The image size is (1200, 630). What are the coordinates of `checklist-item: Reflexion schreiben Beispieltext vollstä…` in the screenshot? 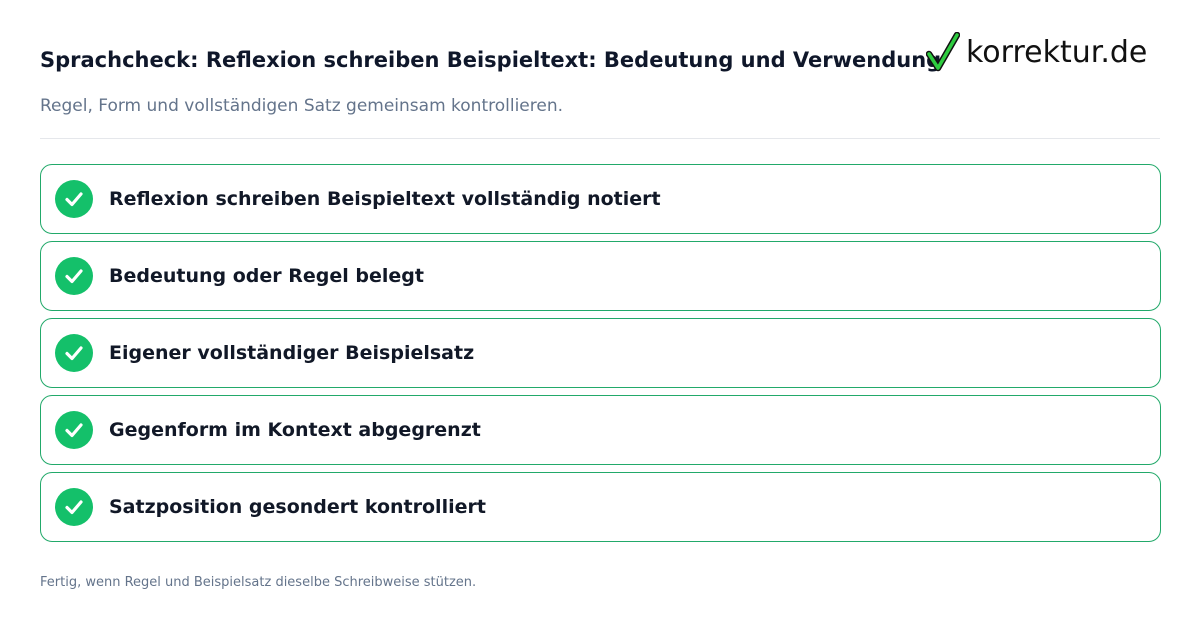 It's located at (600, 199).